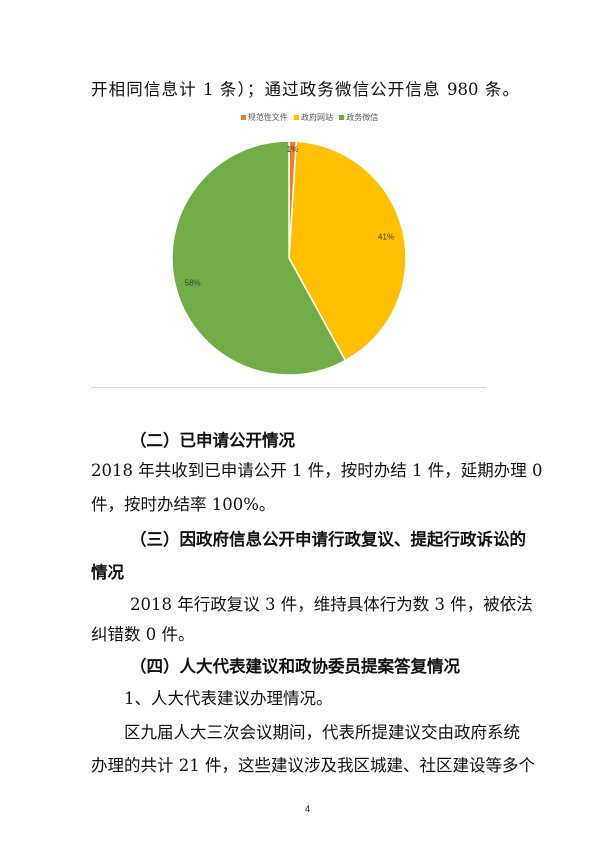  I want to click on legend-label: 政务微信, so click(362, 117).